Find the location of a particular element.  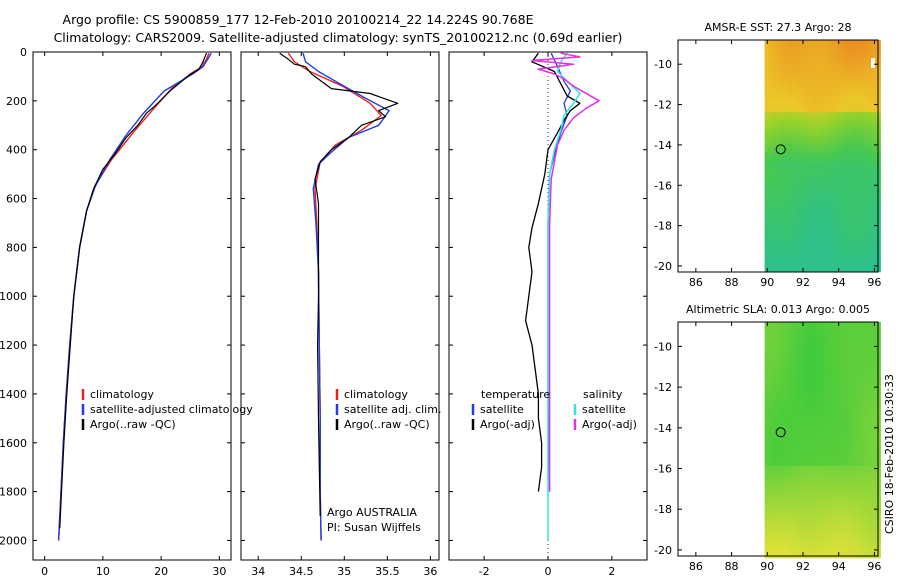

series-line-temperature-satellite is located at coordinates (559, 272).